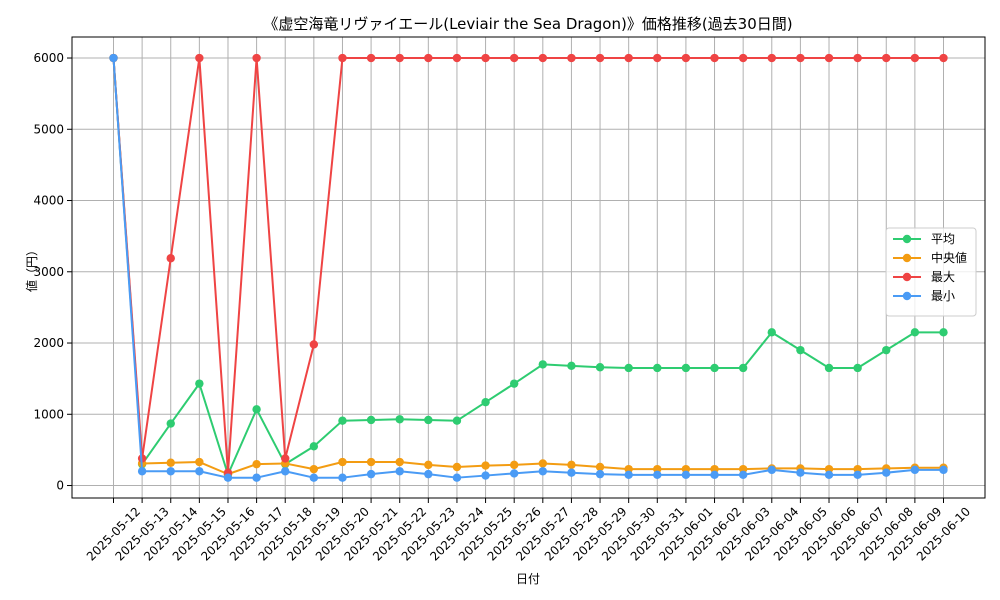 This screenshot has width=1000, height=600. What do you see at coordinates (48, 343) in the screenshot?
I see `y-tick-label: 2000` at bounding box center [48, 343].